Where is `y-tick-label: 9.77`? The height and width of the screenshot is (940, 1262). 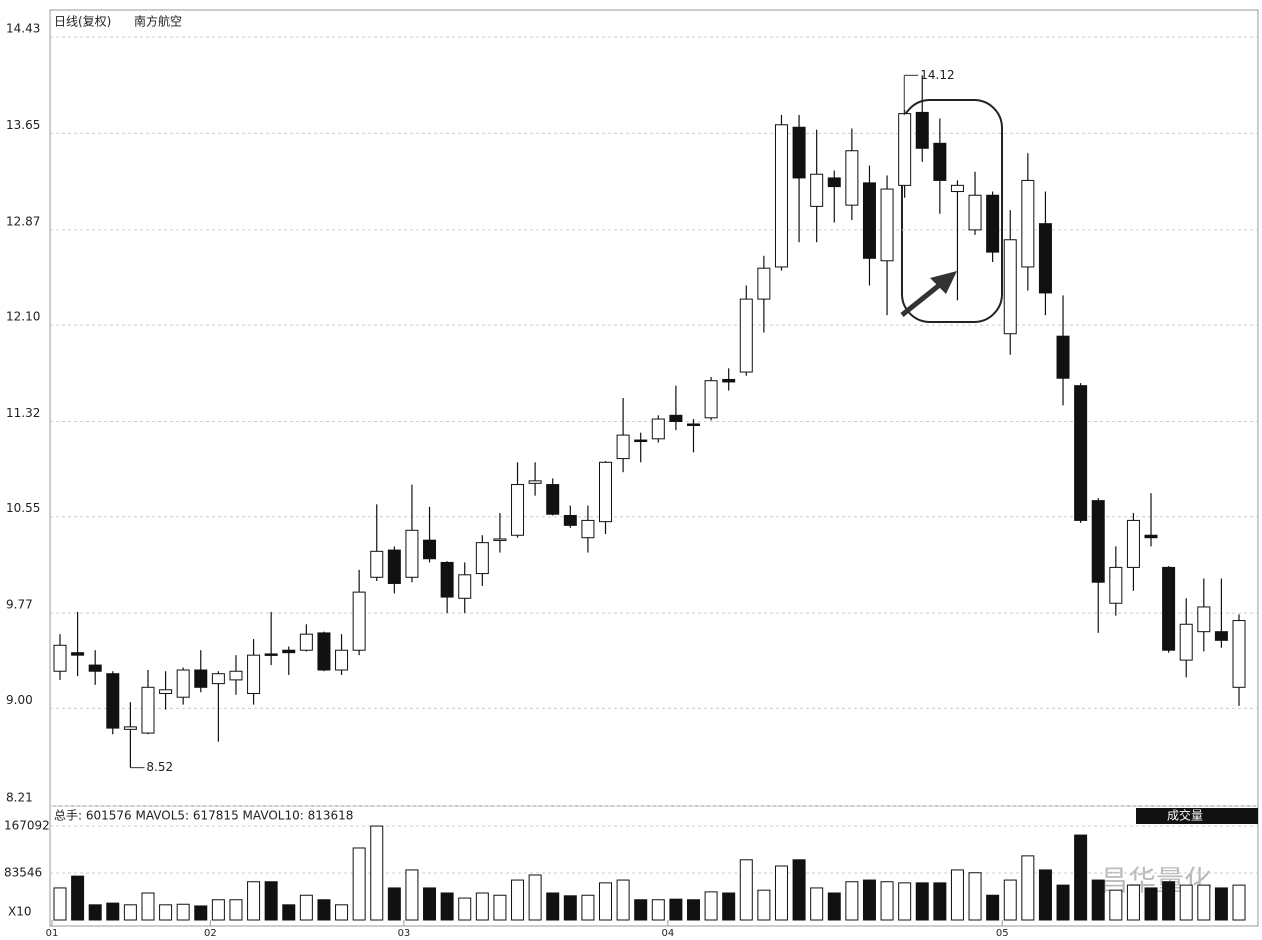
y-tick-label: 9.77 is located at coordinates (19, 605).